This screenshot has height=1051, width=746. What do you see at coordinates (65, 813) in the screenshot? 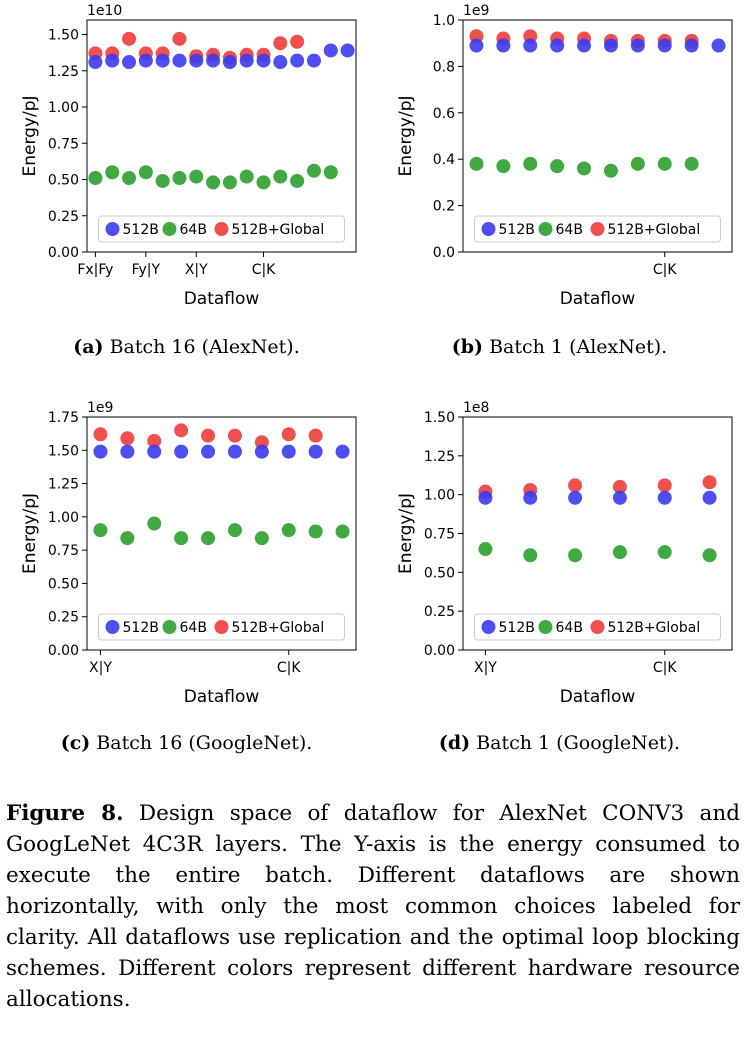
I see `figure-label: Figure 8.` at bounding box center [65, 813].